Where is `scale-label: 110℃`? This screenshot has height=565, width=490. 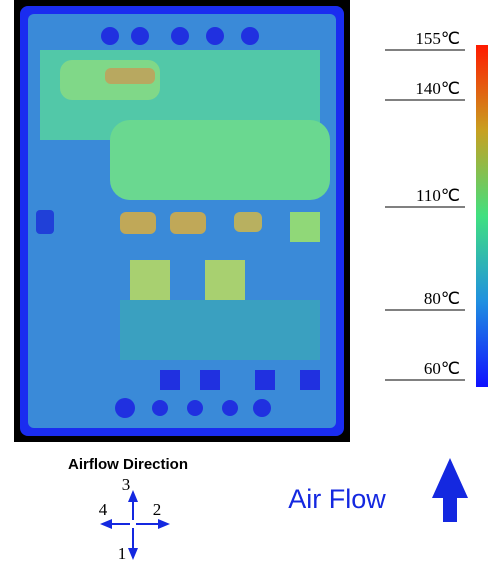 scale-label: 110℃ is located at coordinates (438, 195).